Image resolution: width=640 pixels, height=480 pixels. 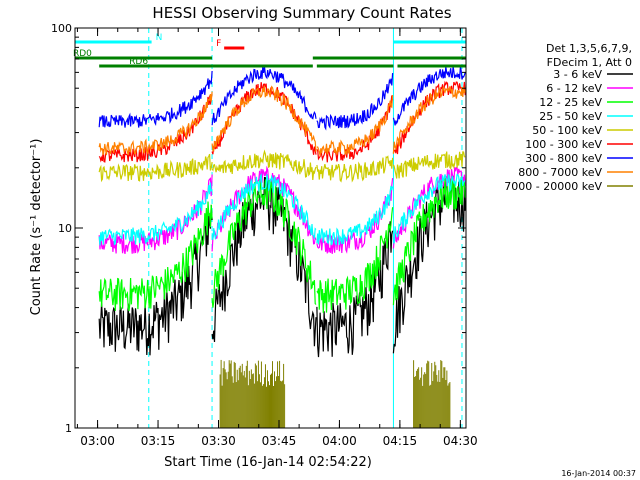 What do you see at coordinates (138, 62) in the screenshot?
I see `flag-rd6-label: RD6` at bounding box center [138, 62].